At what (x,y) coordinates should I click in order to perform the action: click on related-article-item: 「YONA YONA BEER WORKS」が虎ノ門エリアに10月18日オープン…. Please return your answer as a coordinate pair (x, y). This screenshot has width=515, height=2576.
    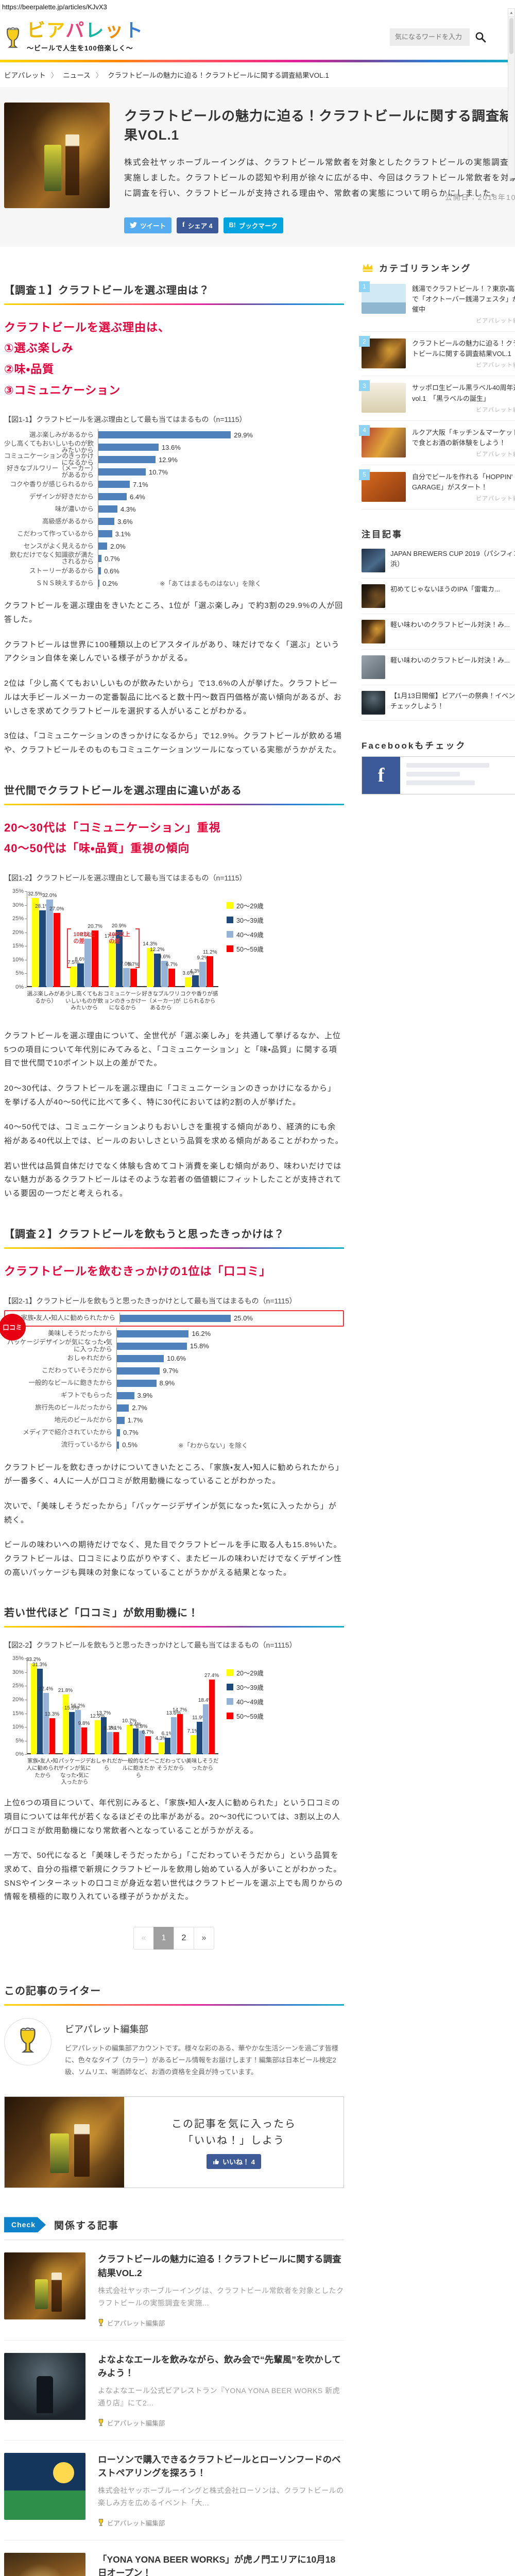
    Looking at the image, I should click on (174, 2558).